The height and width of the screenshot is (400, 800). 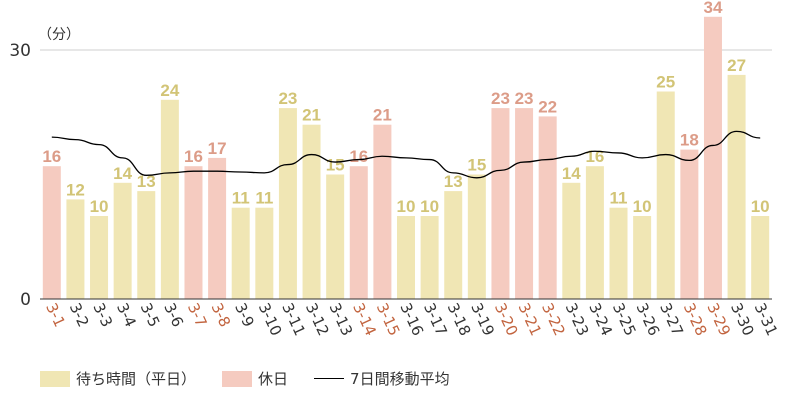 What do you see at coordinates (713, 8) in the screenshot?
I see `bar-value-label: 34` at bounding box center [713, 8].